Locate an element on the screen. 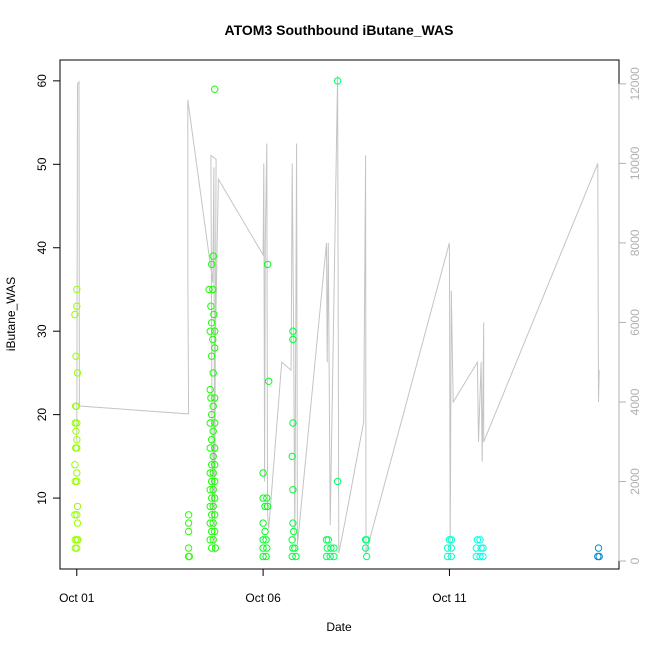 The width and height of the screenshot is (650, 650). y-axis-label: iButane_WAS is located at coordinates (11, 314).